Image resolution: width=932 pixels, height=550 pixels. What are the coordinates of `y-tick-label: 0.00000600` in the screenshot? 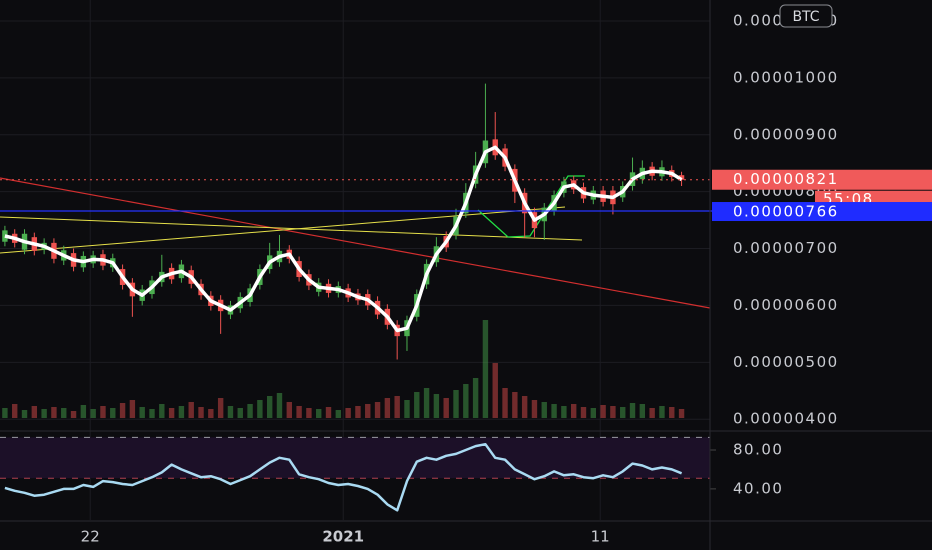 It's located at (786, 305).